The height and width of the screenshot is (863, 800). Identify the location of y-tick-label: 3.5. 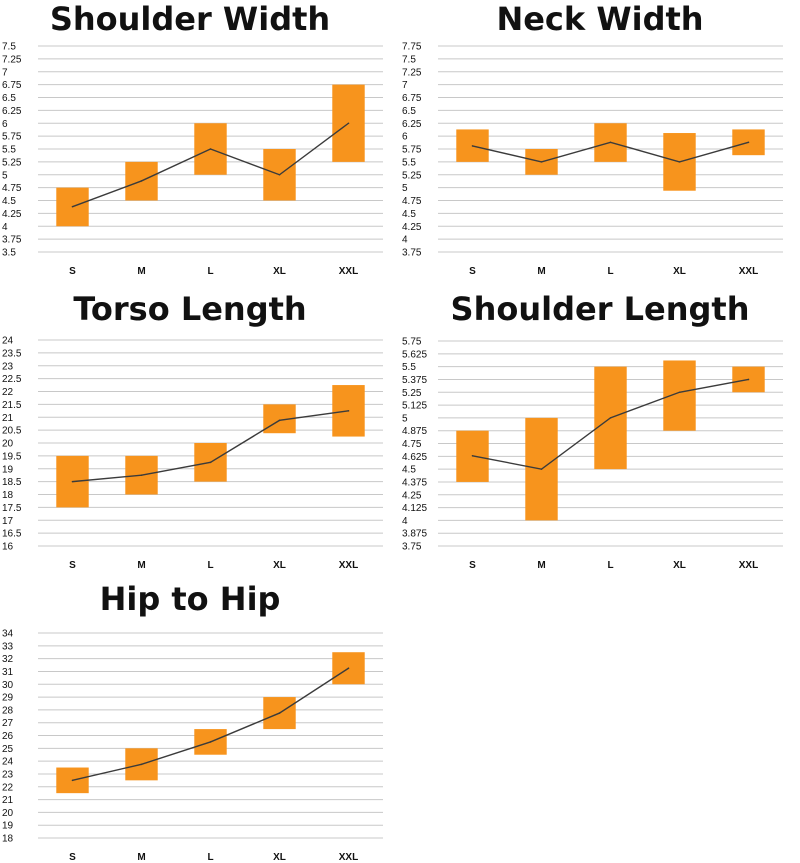
(9, 253).